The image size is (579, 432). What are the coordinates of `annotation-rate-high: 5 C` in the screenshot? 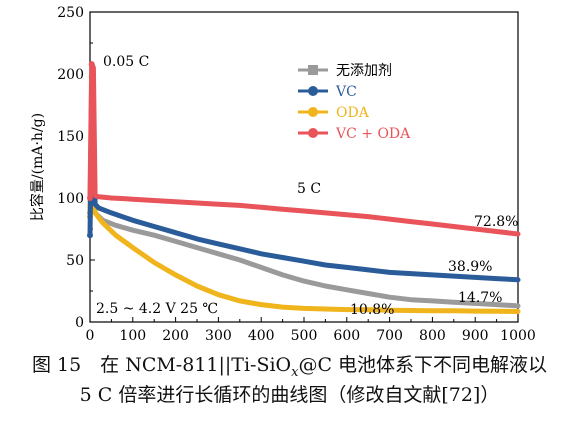 It's located at (309, 189).